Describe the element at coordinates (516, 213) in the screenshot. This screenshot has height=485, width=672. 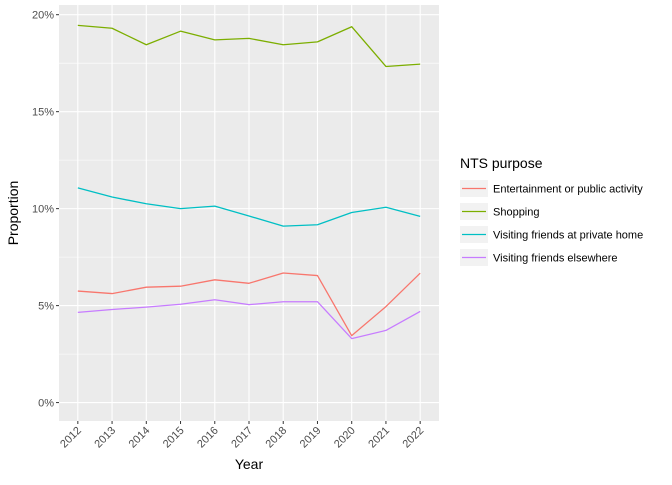
I see `legend-label: Shopping` at that location.